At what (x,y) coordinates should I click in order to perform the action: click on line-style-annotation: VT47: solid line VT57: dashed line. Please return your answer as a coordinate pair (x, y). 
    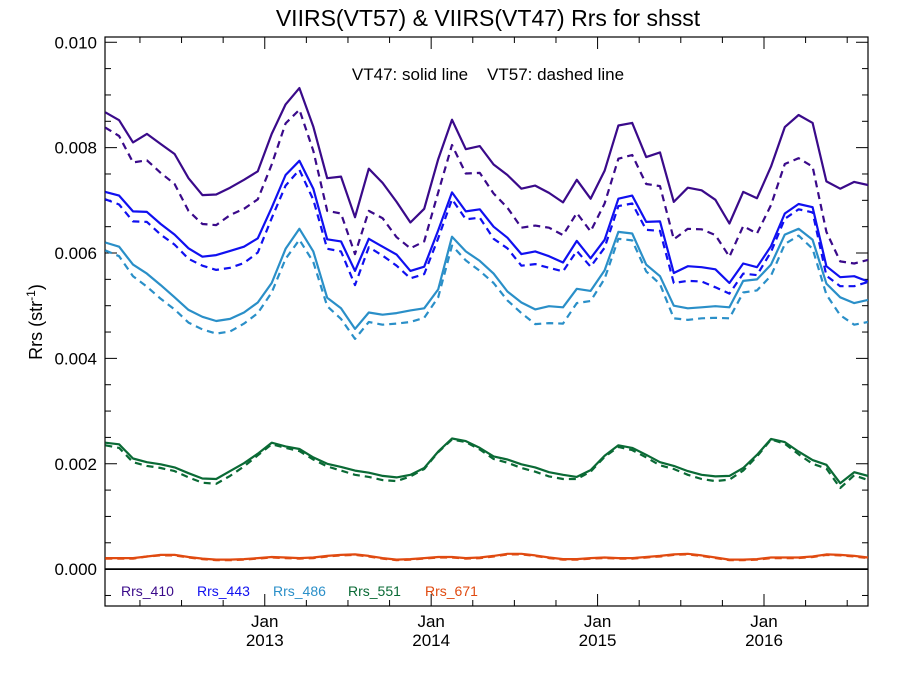
    Looking at the image, I should click on (488, 74).